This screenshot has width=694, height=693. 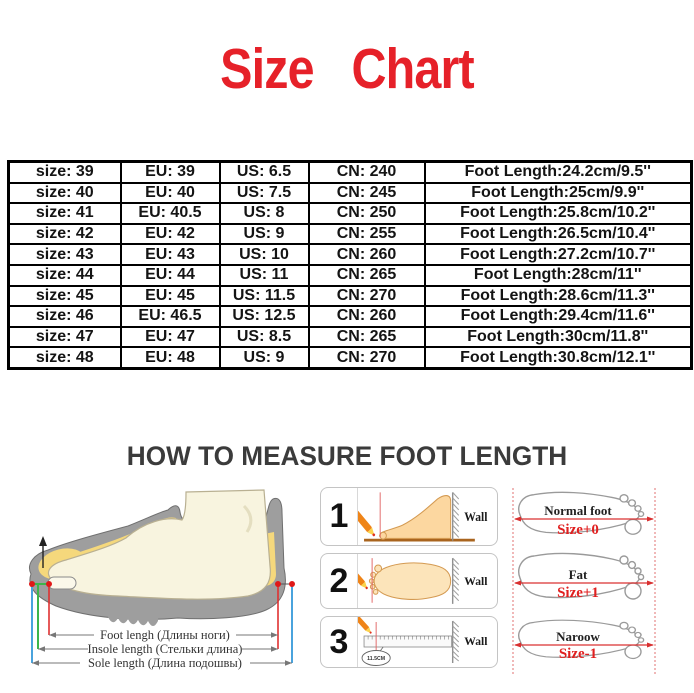 I want to click on sole-length-label: Sole length (Длина подошвы), so click(x=165, y=663).